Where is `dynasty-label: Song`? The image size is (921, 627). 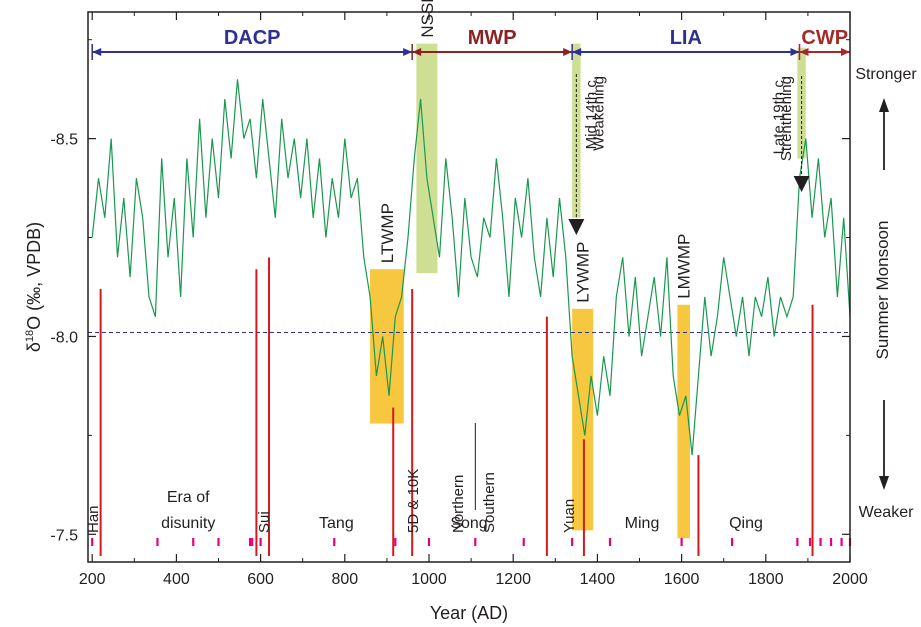
dynasty-label: Song is located at coordinates (468, 523).